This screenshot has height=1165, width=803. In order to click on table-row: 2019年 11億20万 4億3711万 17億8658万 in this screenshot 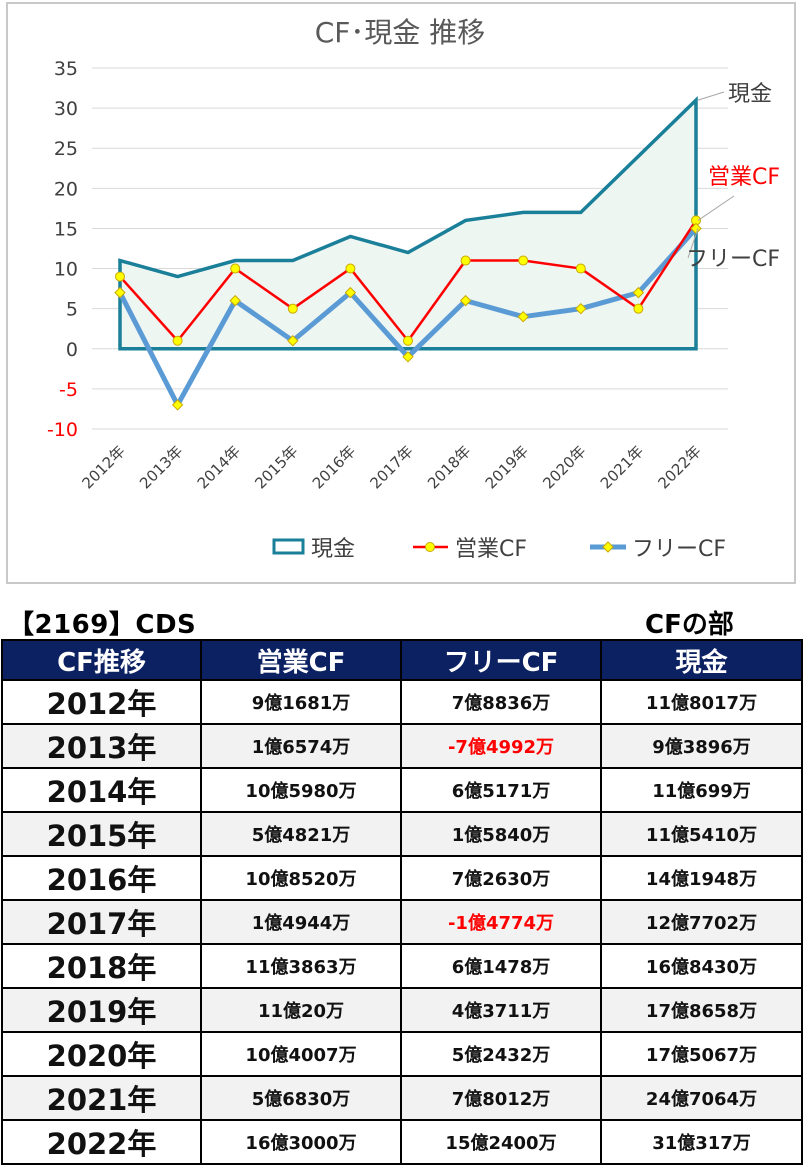, I will do `click(402, 1010)`.